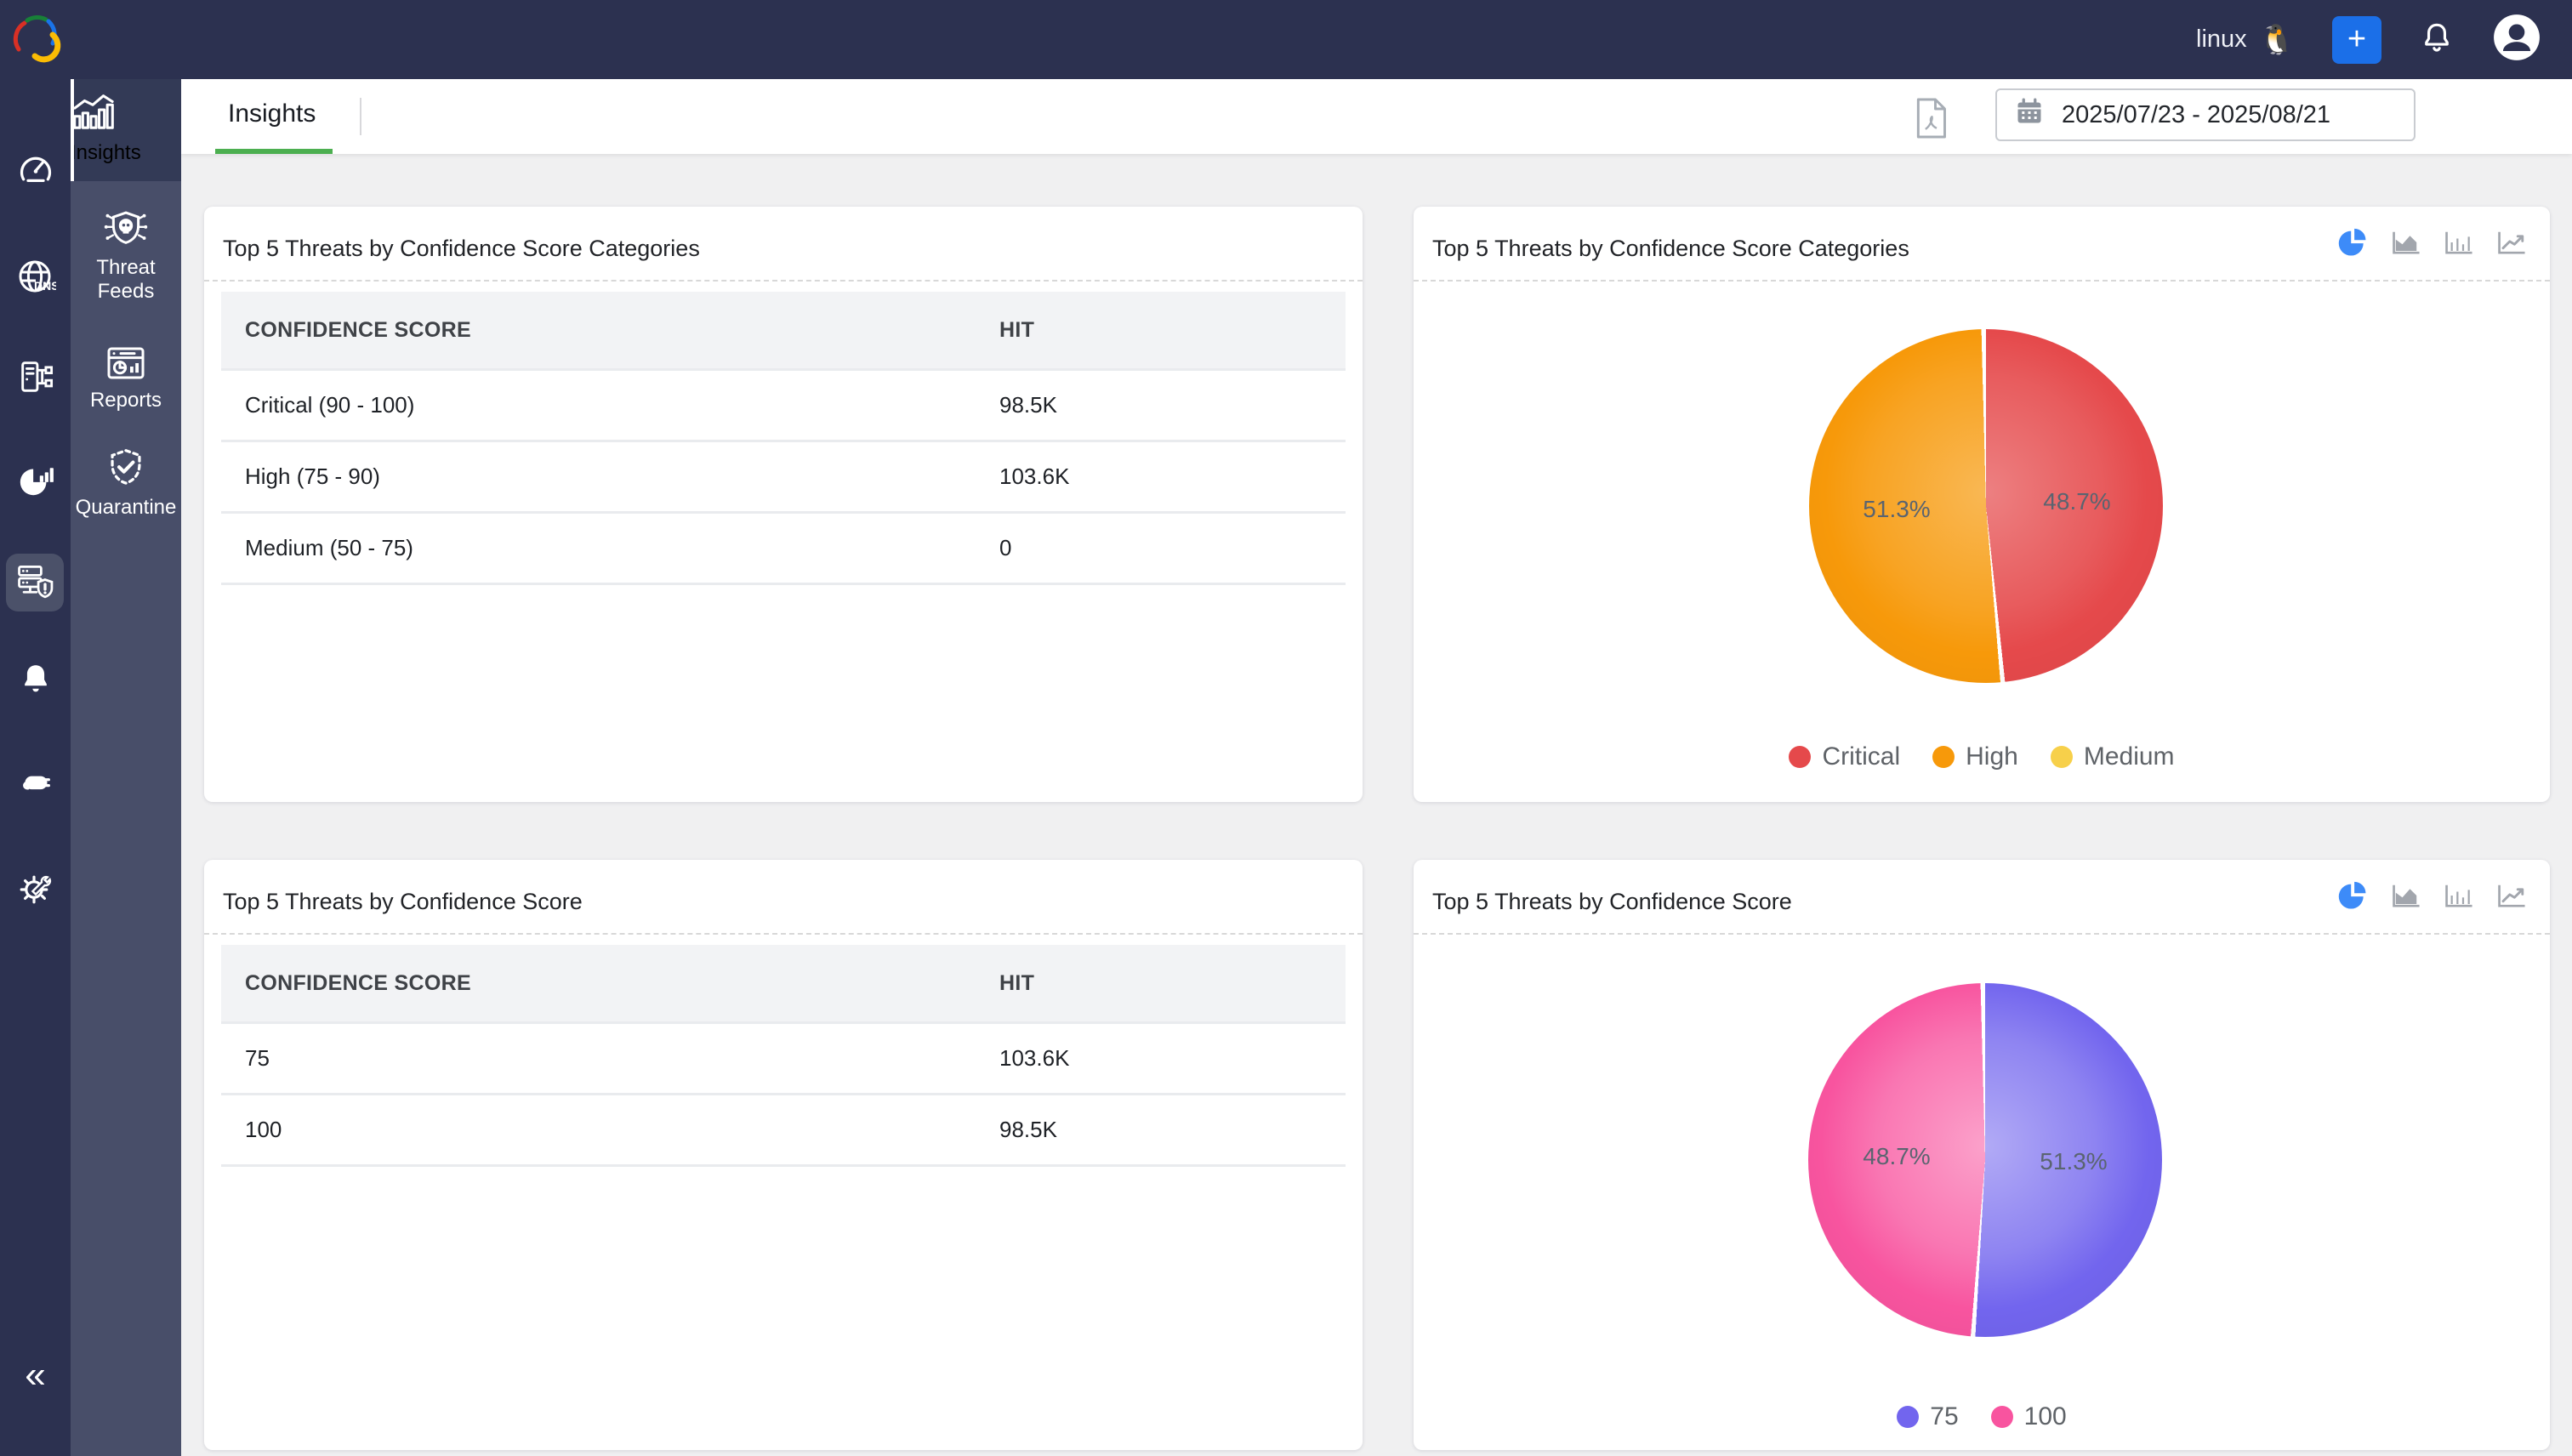 This screenshot has width=2572, height=1456. Describe the element at coordinates (126, 113) in the screenshot. I see `insights-chart-icon` at that location.